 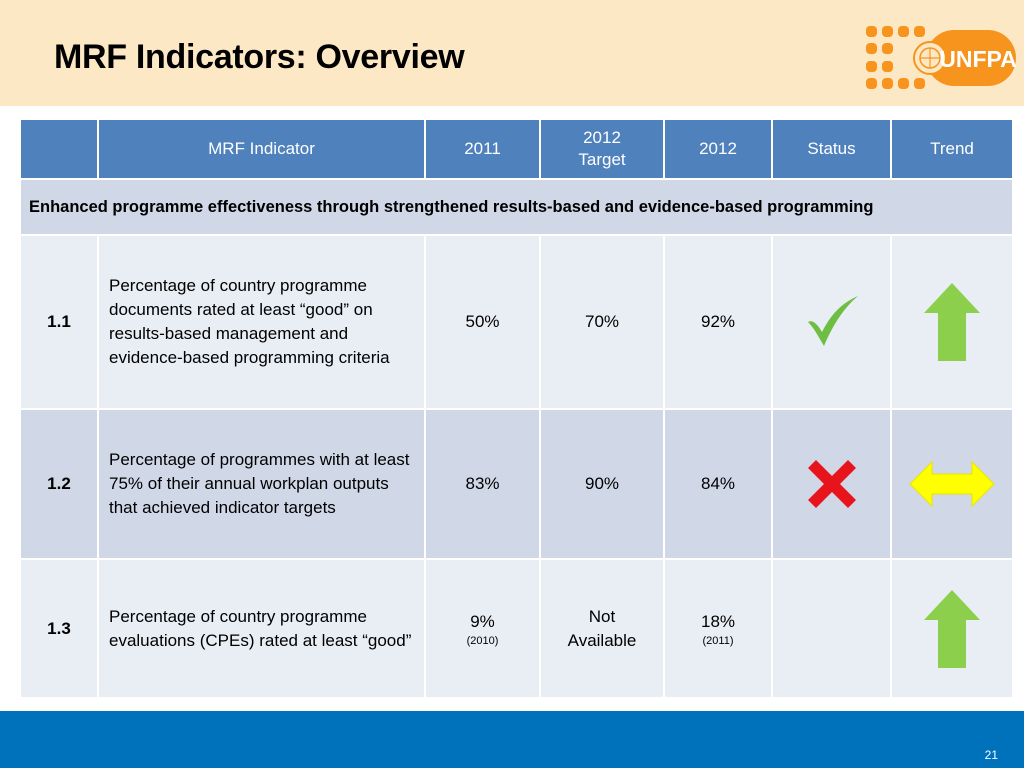 I want to click on value-2012: 84%, so click(x=718, y=484).